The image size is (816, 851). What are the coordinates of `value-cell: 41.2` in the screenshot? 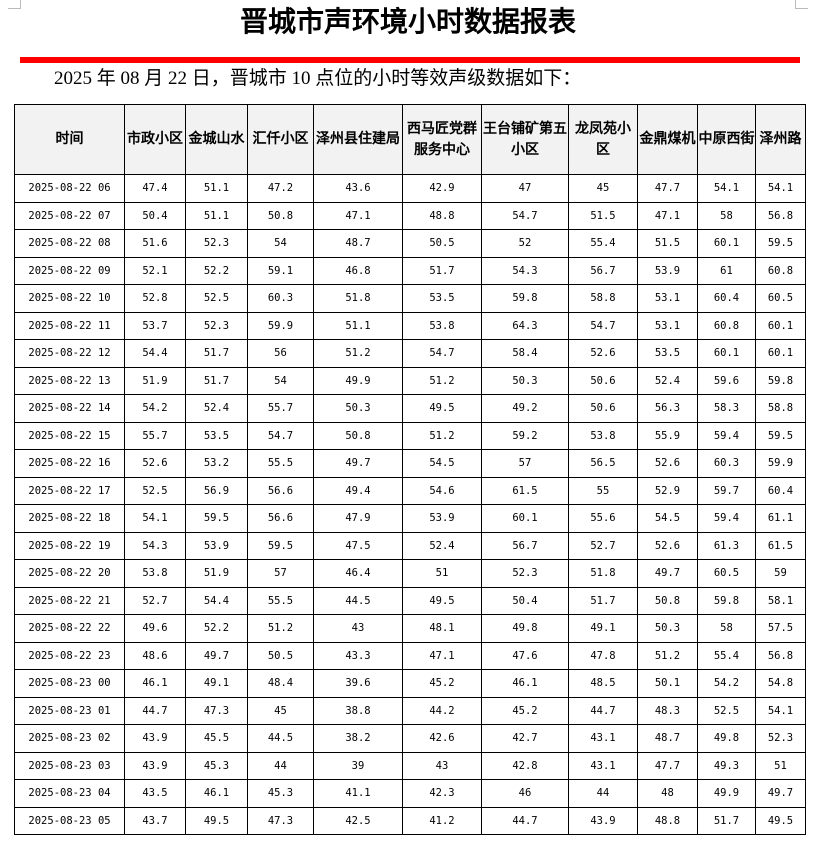 It's located at (442, 820).